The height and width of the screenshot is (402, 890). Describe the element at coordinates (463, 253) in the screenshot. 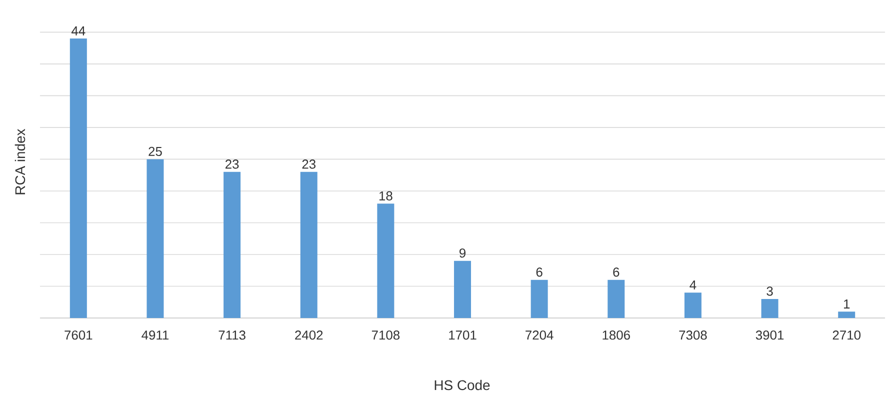

I see `data-label: 9` at that location.